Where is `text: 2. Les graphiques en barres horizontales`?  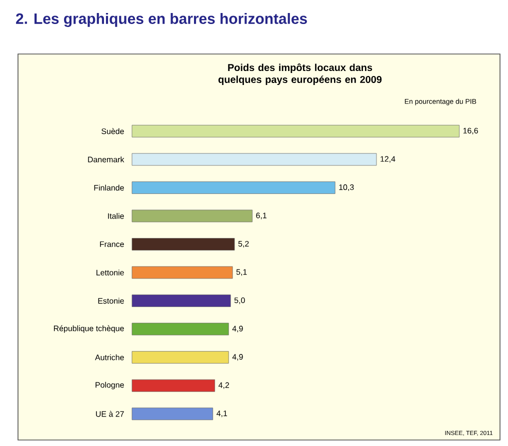 text: 2. Les graphiques en barres horizontales is located at coordinates (161, 19).